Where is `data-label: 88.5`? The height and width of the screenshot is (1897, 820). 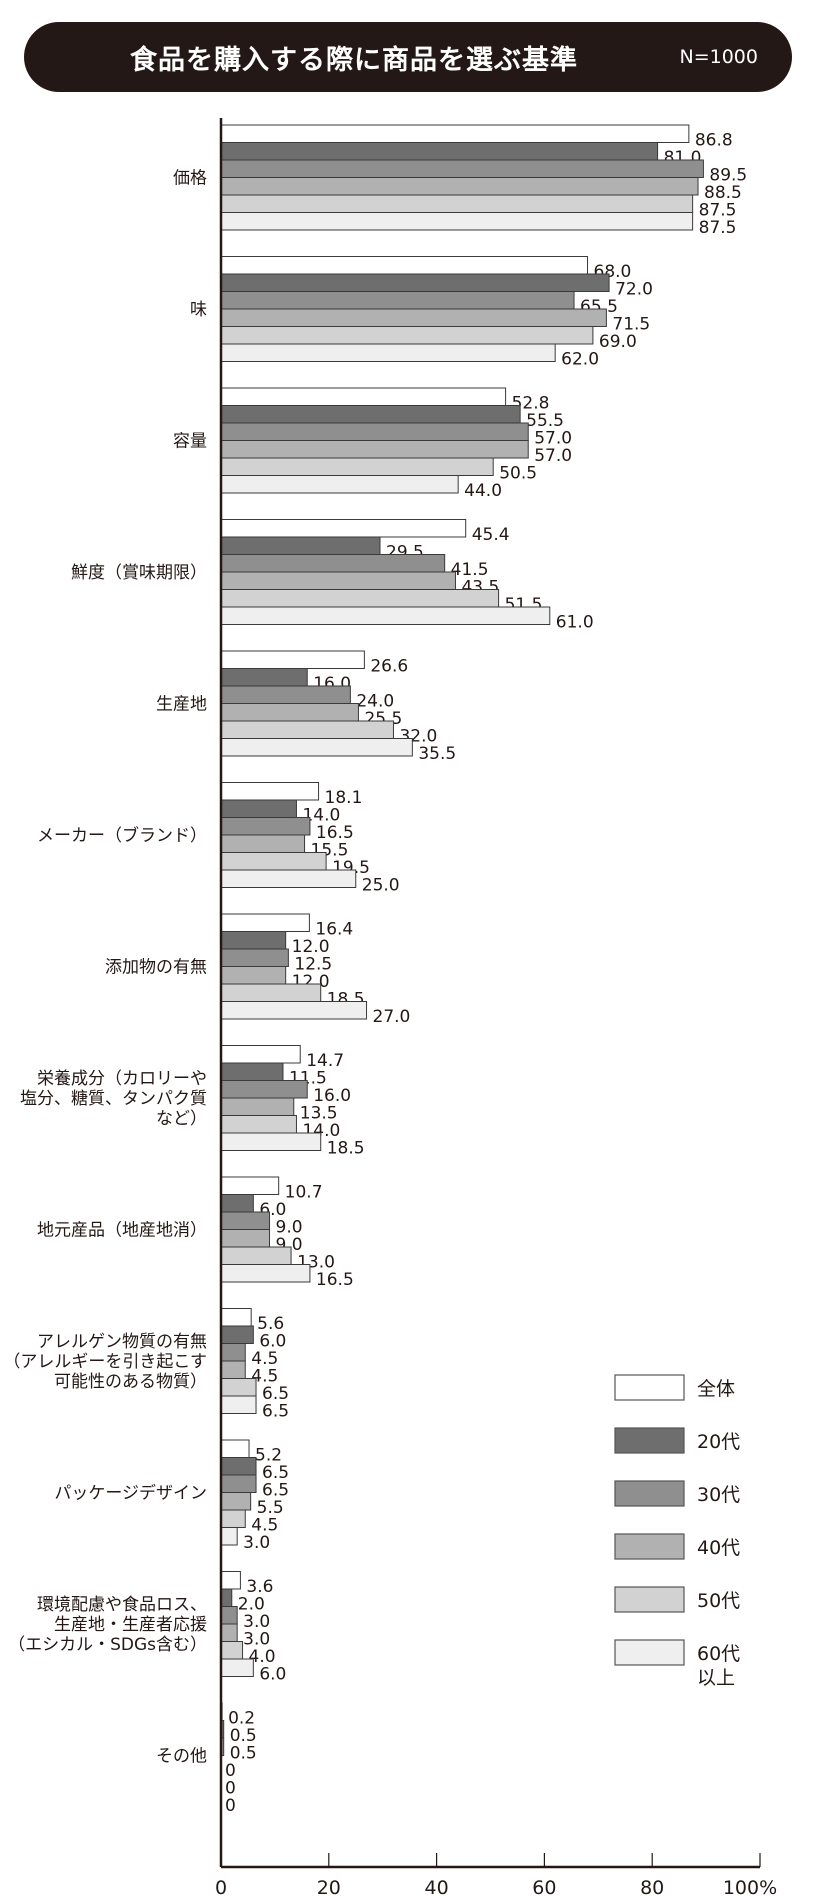 data-label: 88.5 is located at coordinates (723, 193).